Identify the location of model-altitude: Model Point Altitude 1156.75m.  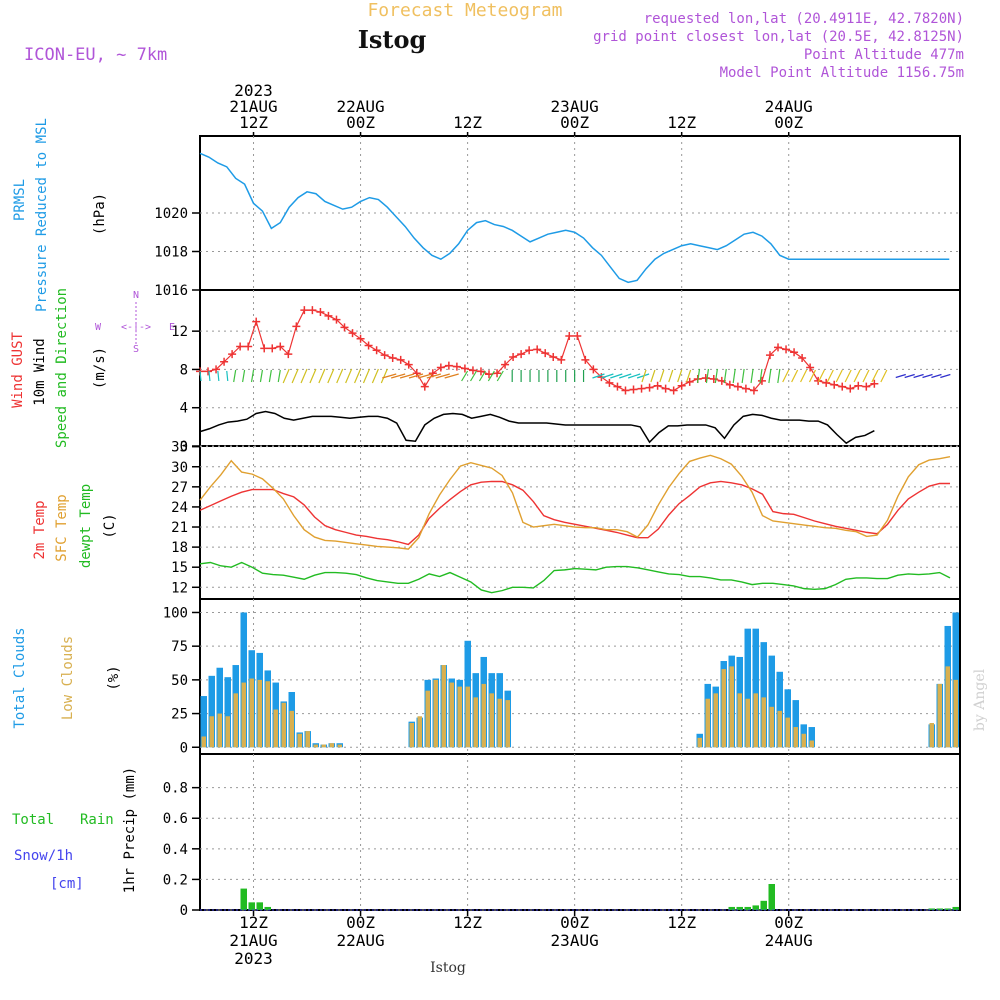
(842, 73).